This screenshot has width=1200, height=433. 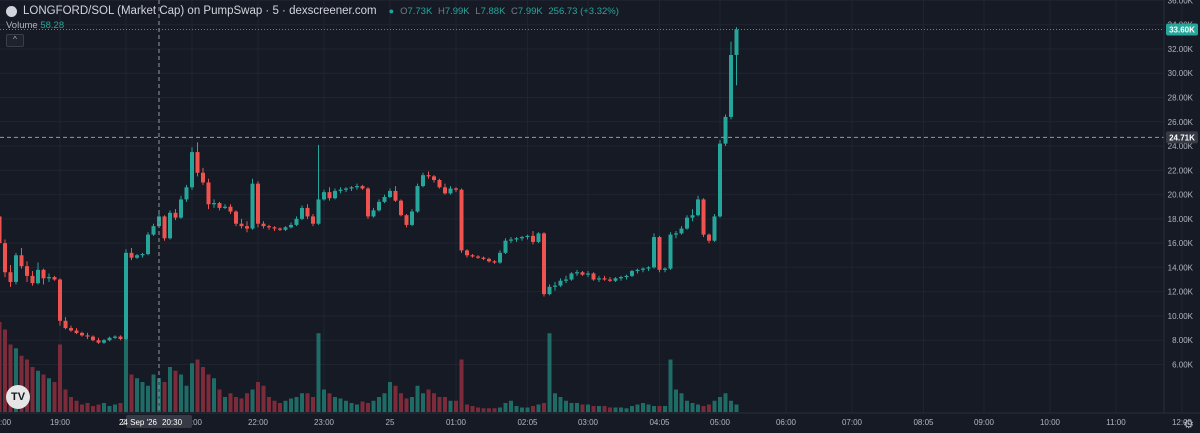 I want to click on settings-gear-icon: ⚙, so click(x=1188, y=424).